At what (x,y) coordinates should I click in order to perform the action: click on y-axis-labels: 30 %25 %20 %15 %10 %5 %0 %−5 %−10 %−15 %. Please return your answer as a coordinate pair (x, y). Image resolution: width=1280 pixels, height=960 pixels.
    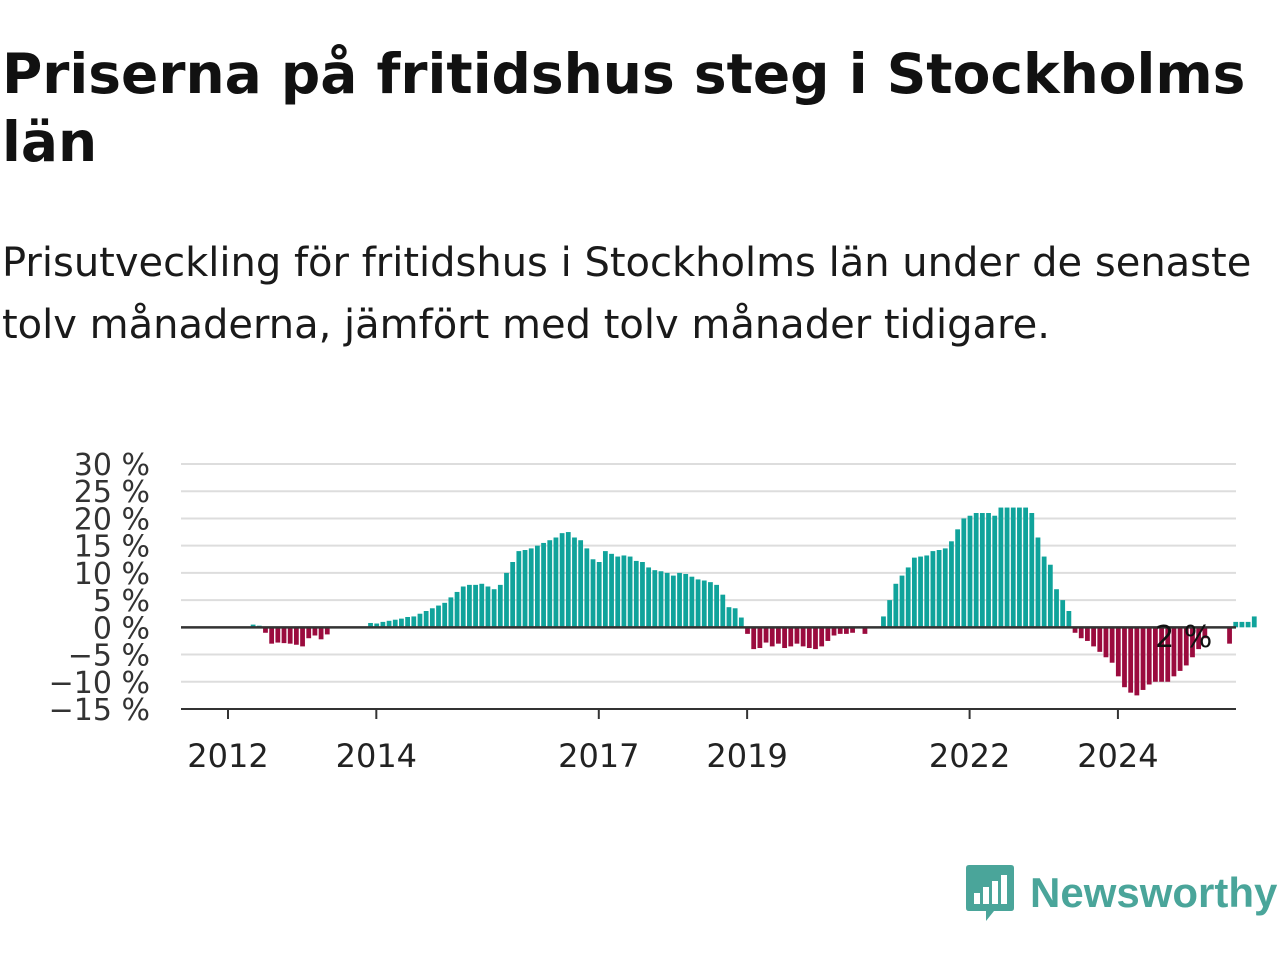
    Looking at the image, I should click on (99, 588).